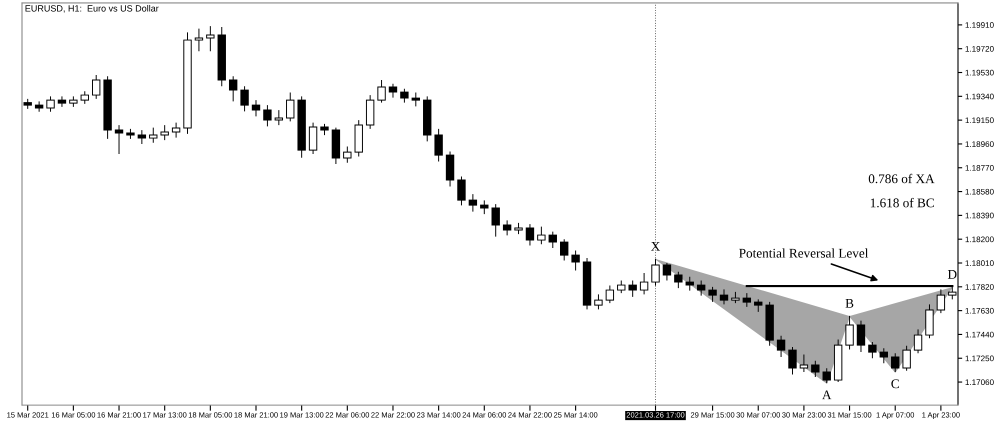  What do you see at coordinates (980, 335) in the screenshot?
I see `y-tick-label: 1.17440` at bounding box center [980, 335].